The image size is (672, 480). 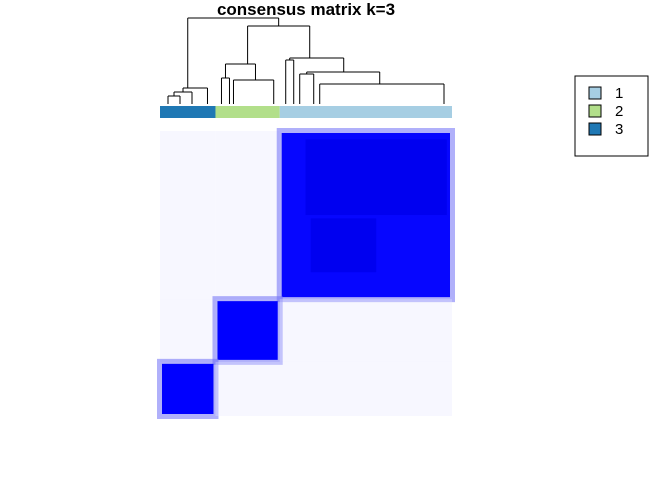 I want to click on legend-box, so click(x=611, y=116).